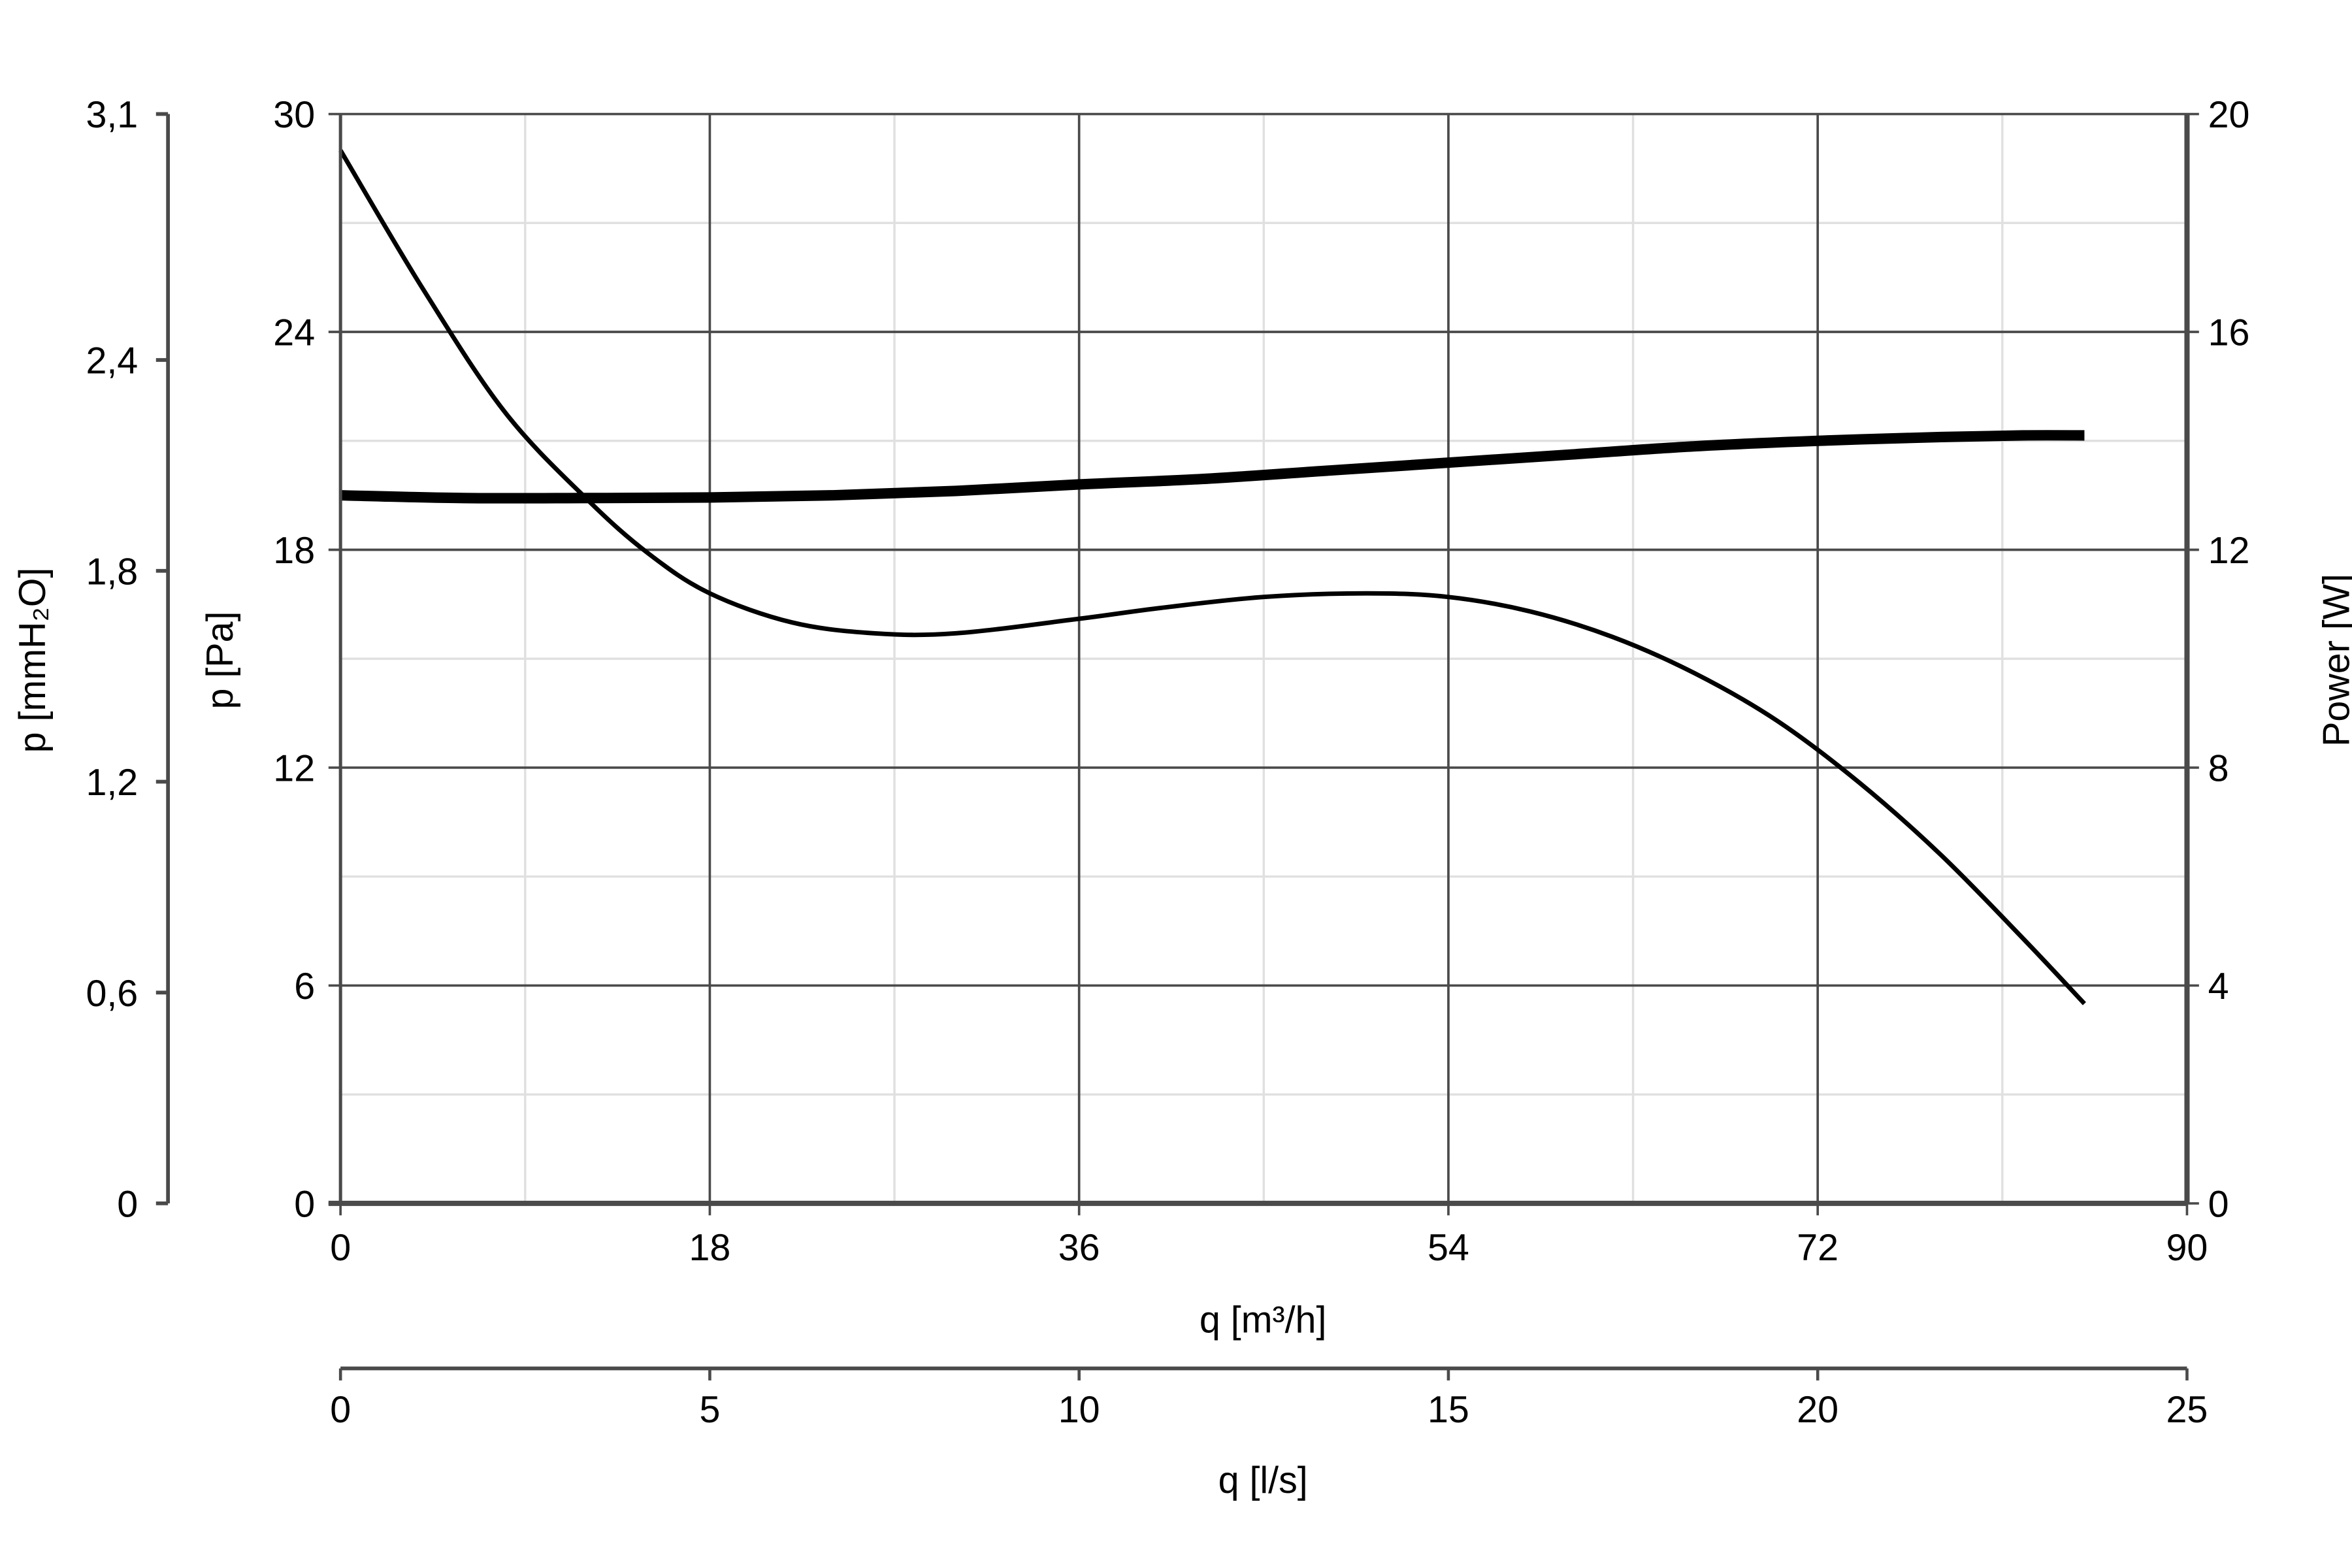  I want to click on x-tick-label-ls: 0, so click(340, 1410).